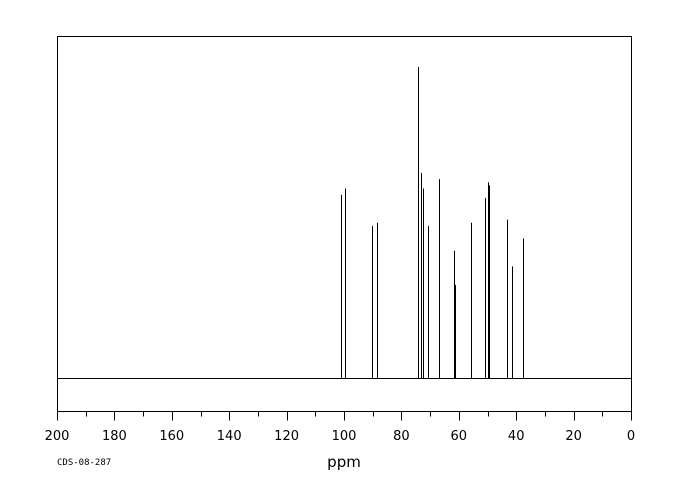 This screenshot has width=680, height=500. What do you see at coordinates (459, 436) in the screenshot?
I see `tick-label-60: 60` at bounding box center [459, 436].